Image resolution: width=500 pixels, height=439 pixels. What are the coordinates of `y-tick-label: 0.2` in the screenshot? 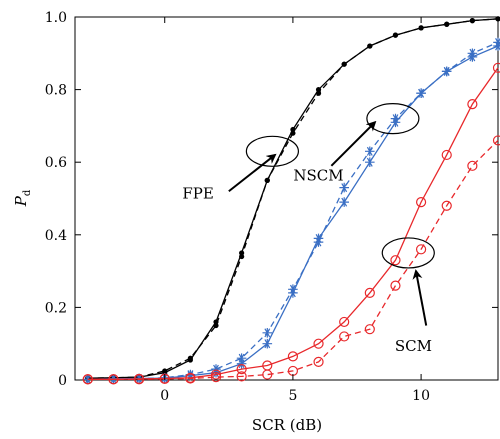 It's located at (56, 308).